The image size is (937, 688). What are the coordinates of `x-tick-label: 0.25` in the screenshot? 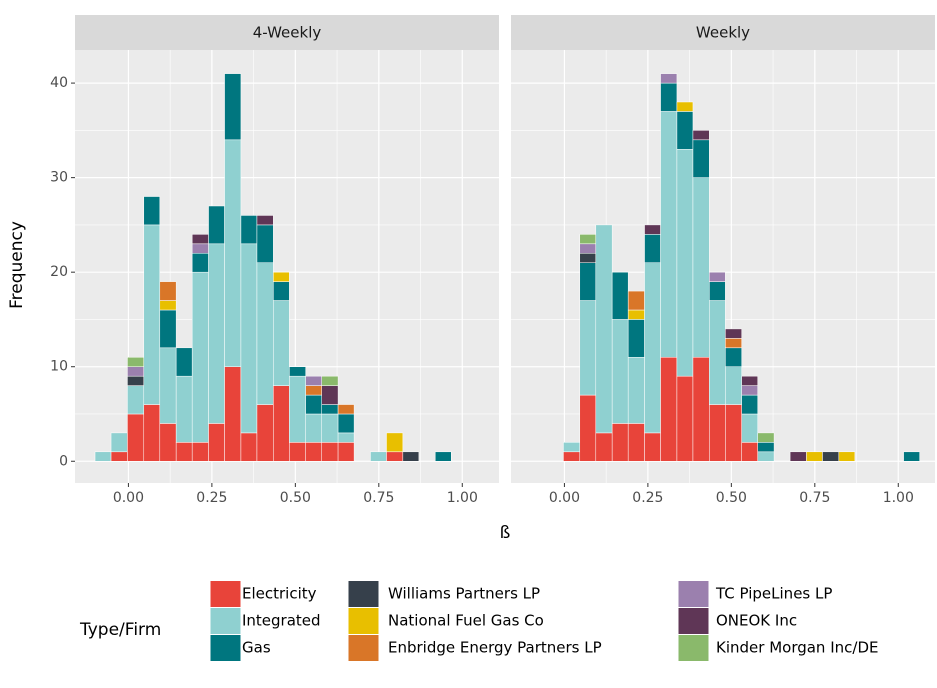 It's located at (211, 498).